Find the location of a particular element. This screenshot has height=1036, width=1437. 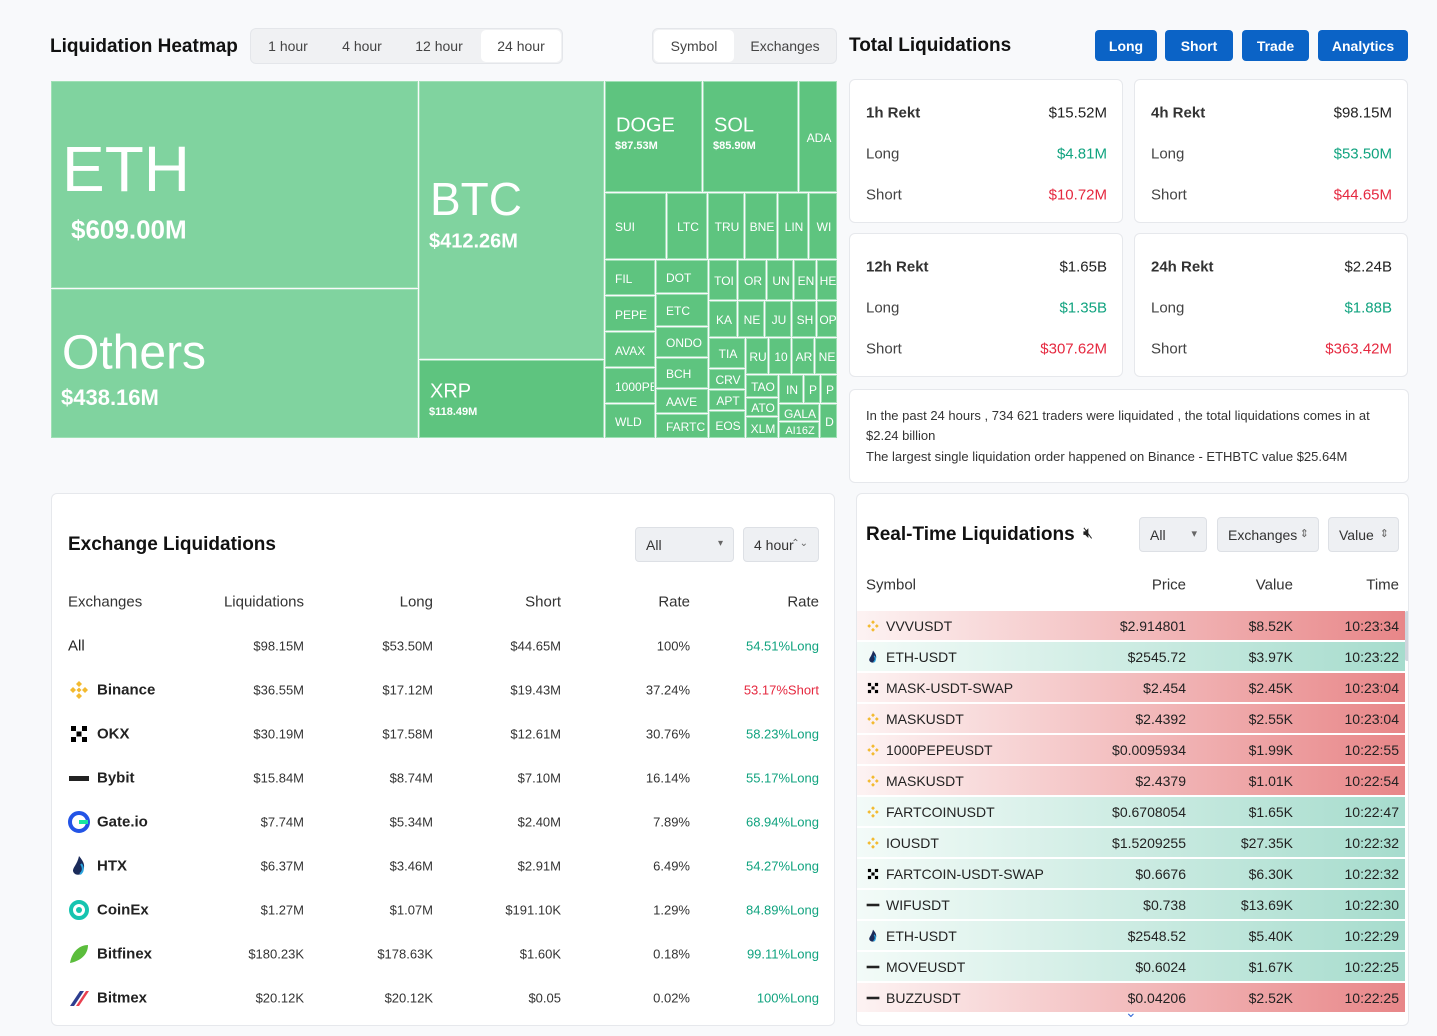

card-row-label: Long is located at coordinates (1168, 308).